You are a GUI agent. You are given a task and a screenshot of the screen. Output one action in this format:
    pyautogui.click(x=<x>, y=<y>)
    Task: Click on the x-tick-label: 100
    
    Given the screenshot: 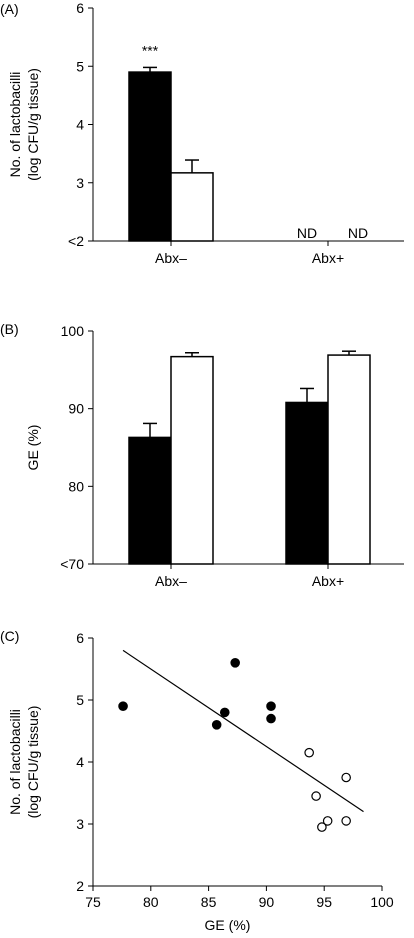 What is the action you would take?
    pyautogui.click(x=382, y=902)
    